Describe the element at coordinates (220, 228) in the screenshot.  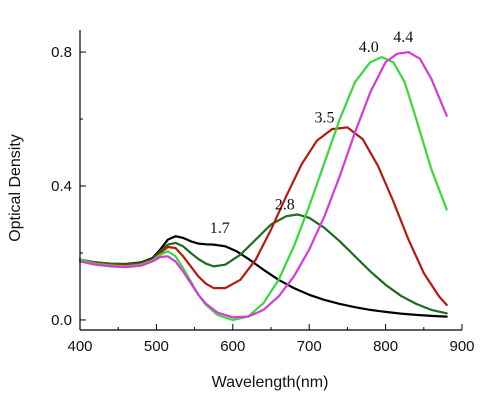
I see `series-label-0: 1.7` at that location.